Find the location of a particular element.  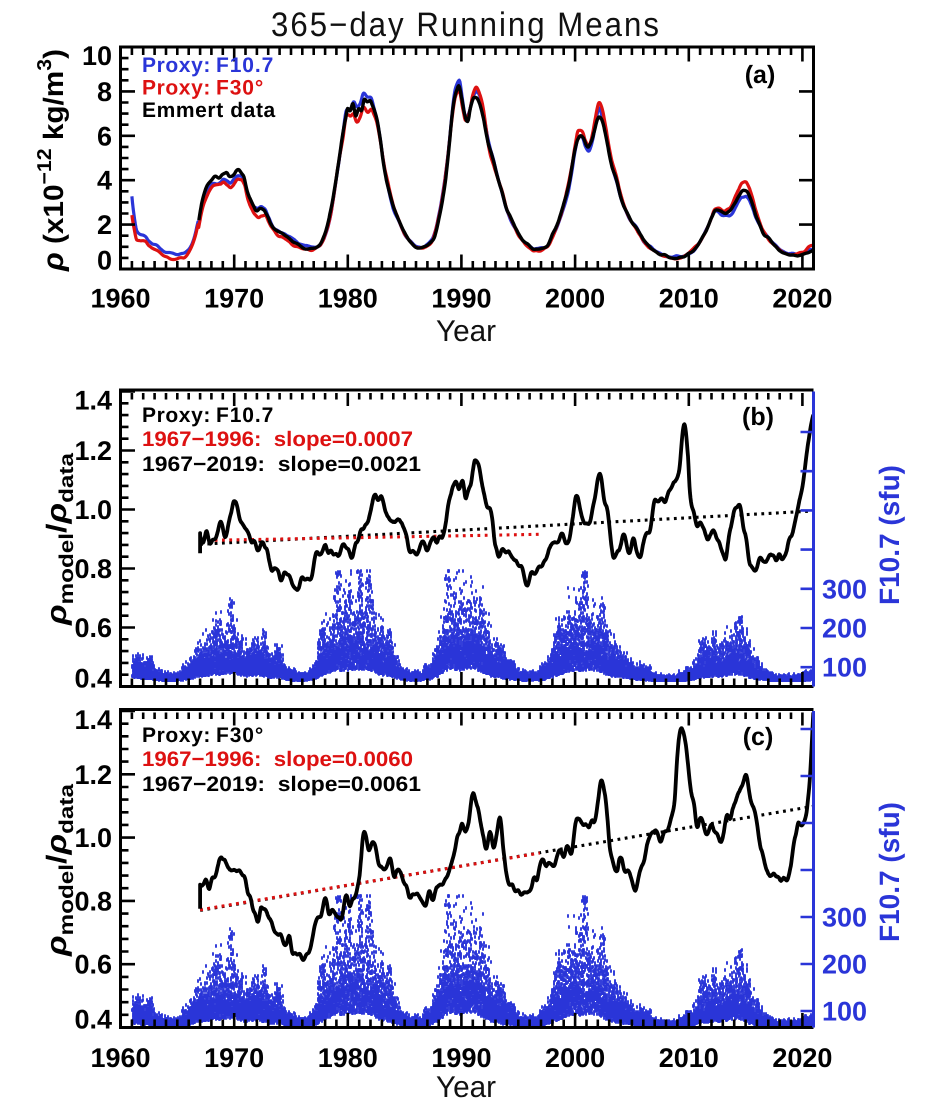

svg-text: 6 is located at coordinates (104, 136).